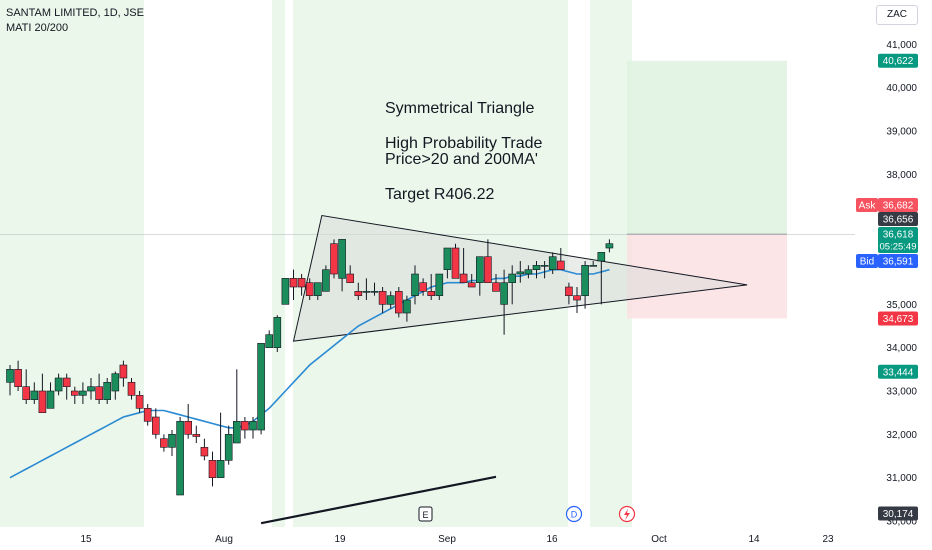 This screenshot has width=932, height=550. I want to click on y-tick-label: 40,000, so click(901, 88).